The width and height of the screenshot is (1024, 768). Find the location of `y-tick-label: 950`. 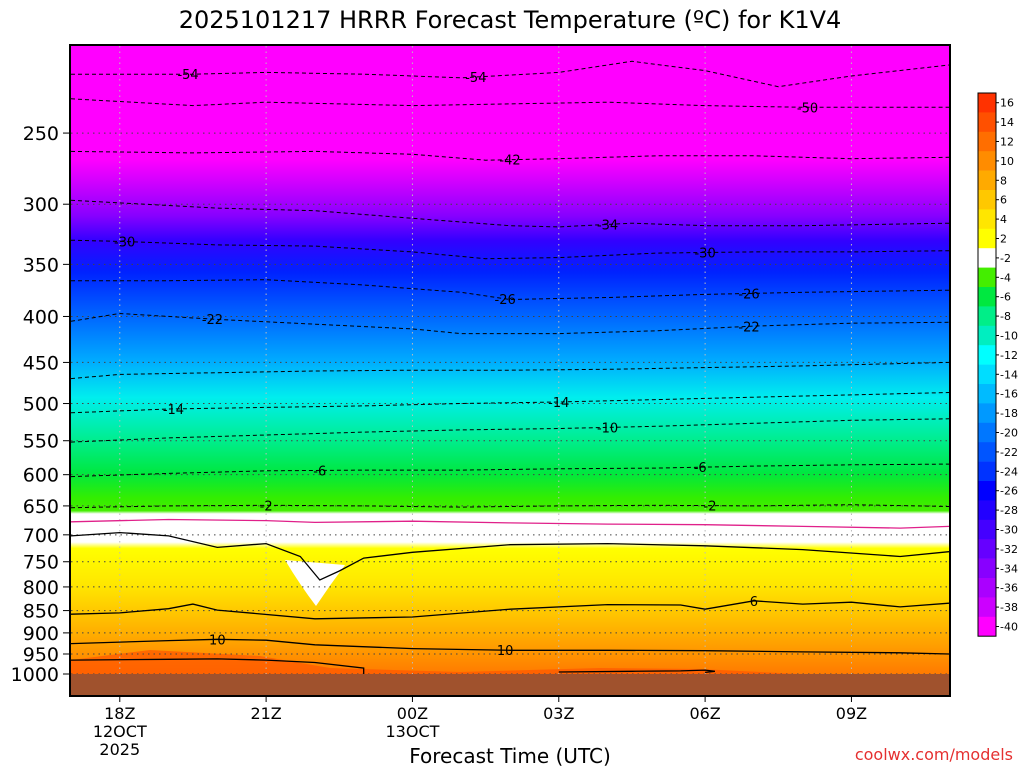

y-tick-label: 950 is located at coordinates (41, 655).